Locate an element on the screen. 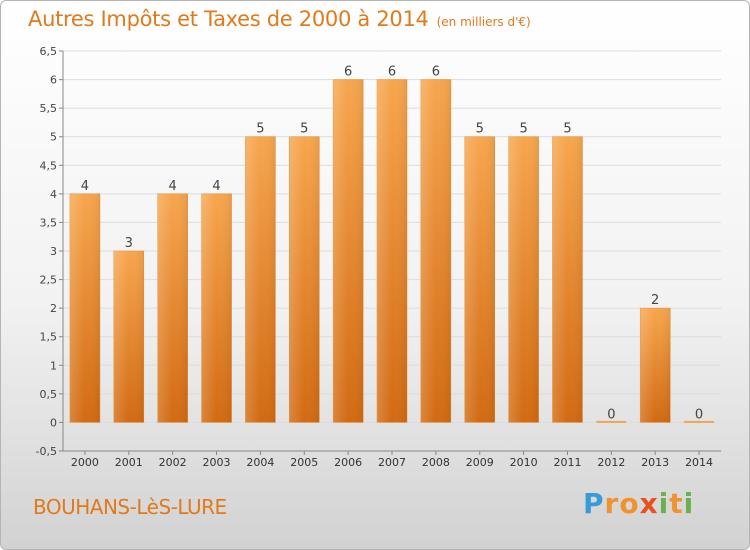 This screenshot has width=750, height=550. y-tick-label: 6,5 is located at coordinates (49, 51).